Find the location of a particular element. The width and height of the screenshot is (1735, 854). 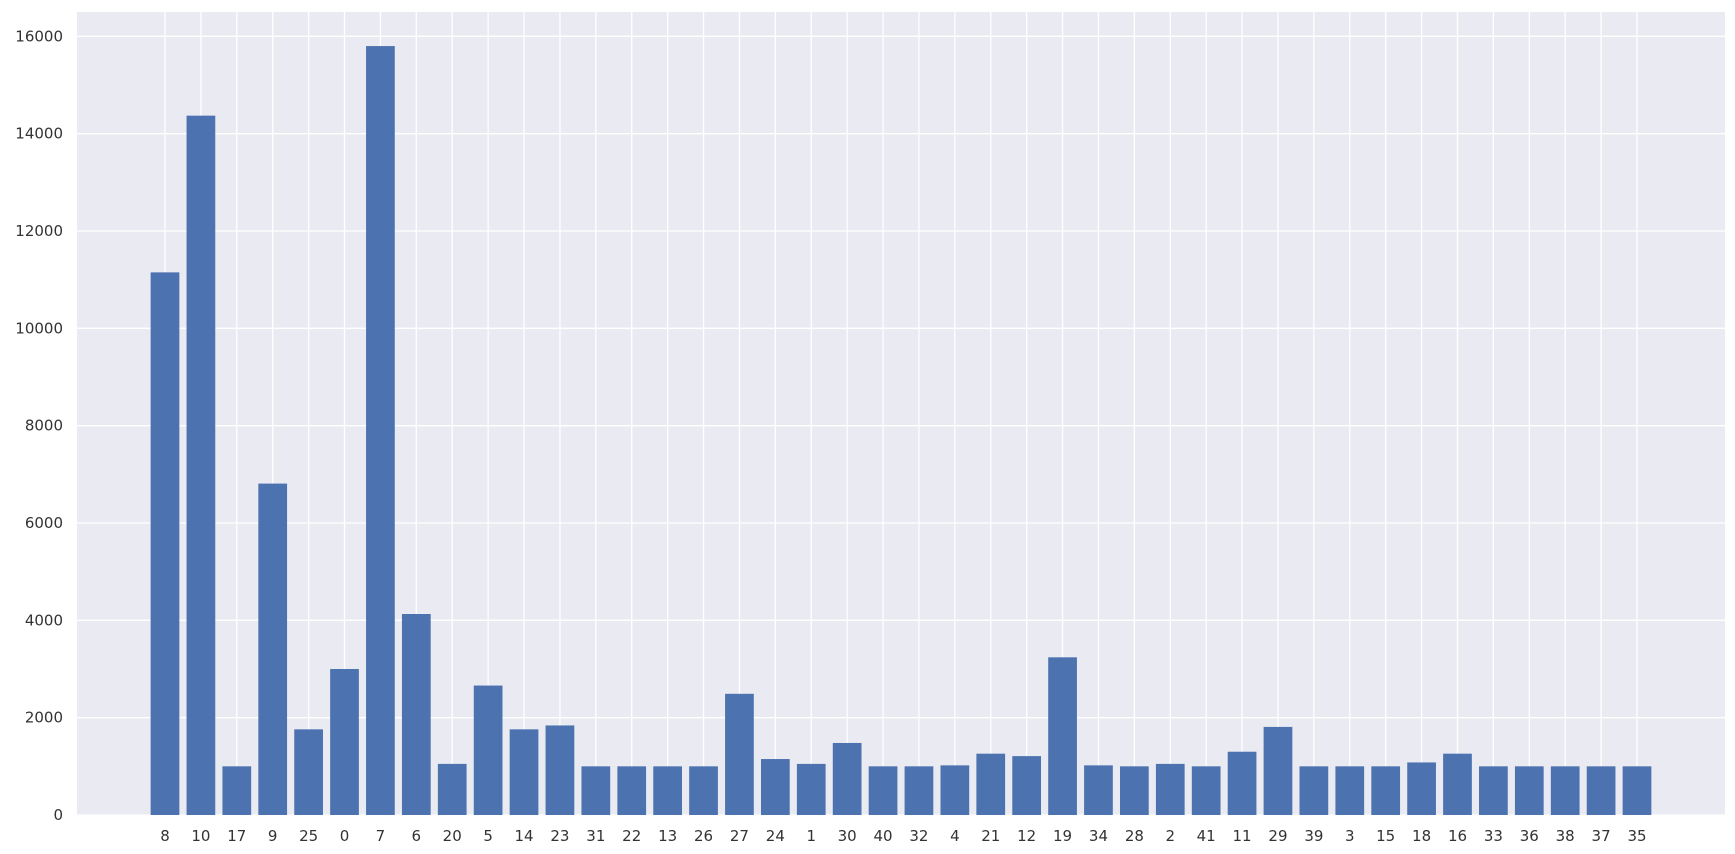

x-tick-label: 35 is located at coordinates (1636, 836).